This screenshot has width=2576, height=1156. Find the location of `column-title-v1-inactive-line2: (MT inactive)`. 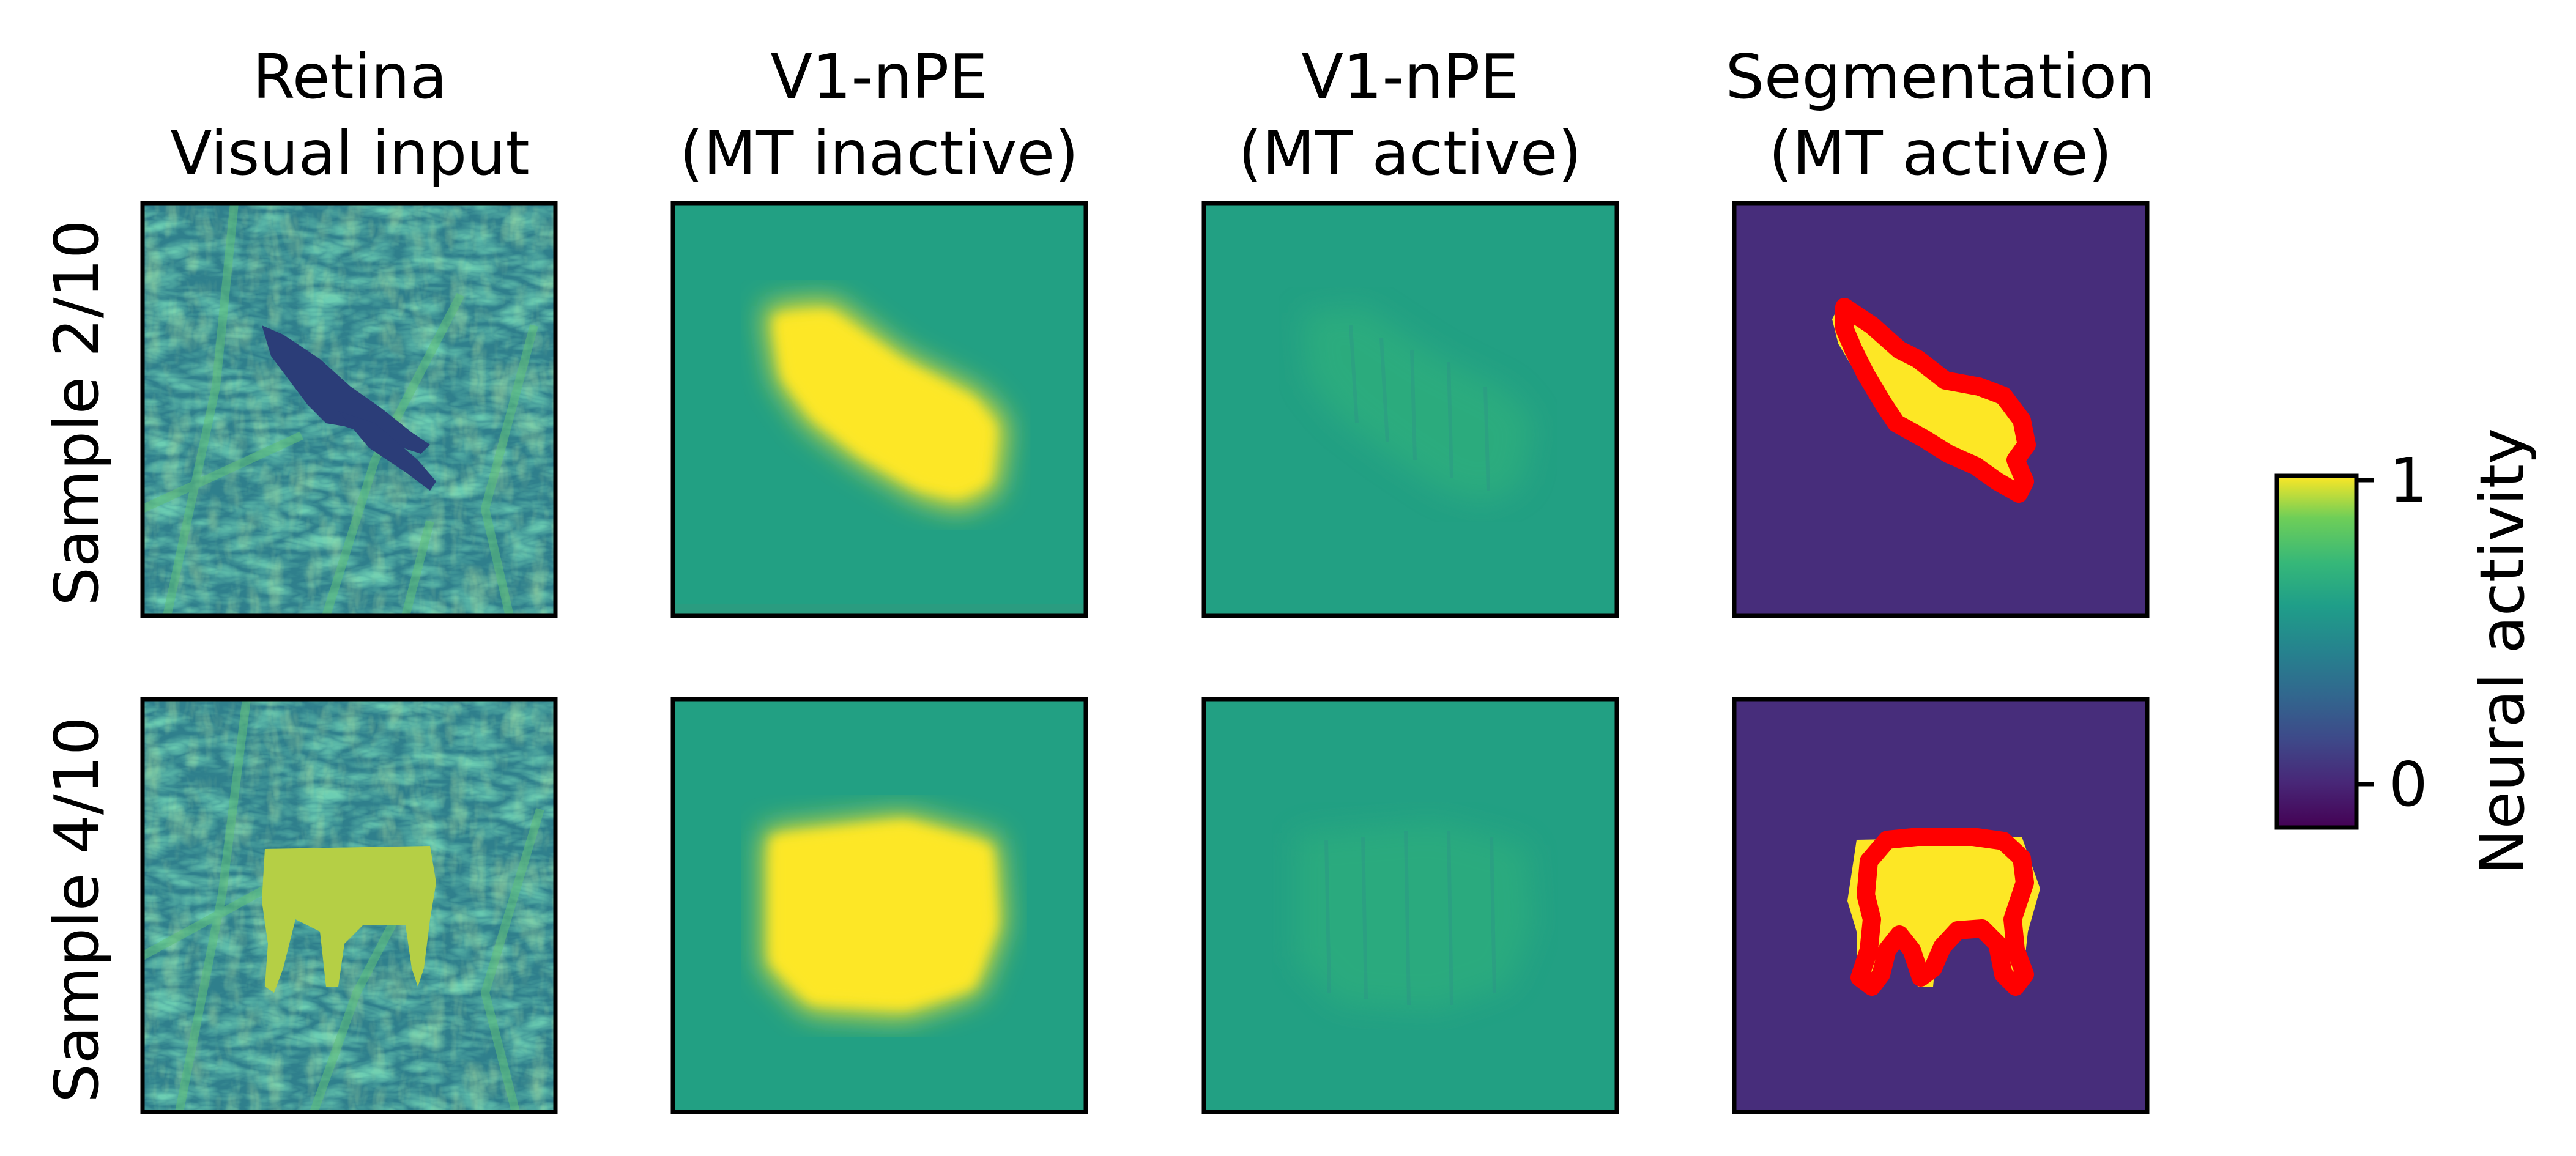

column-title-v1-inactive-line2: (MT inactive) is located at coordinates (879, 153).